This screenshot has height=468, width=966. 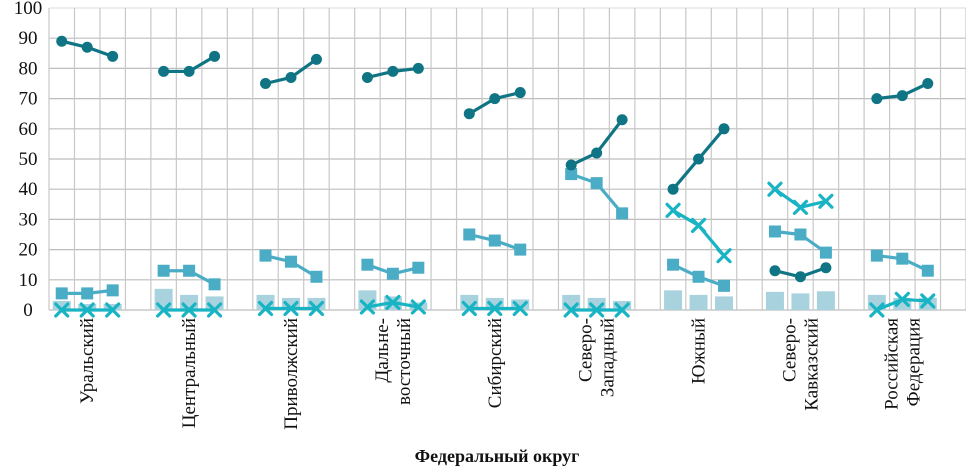 What do you see at coordinates (608, 357) in the screenshot?
I see `x-tick-label: Западный` at bounding box center [608, 357].